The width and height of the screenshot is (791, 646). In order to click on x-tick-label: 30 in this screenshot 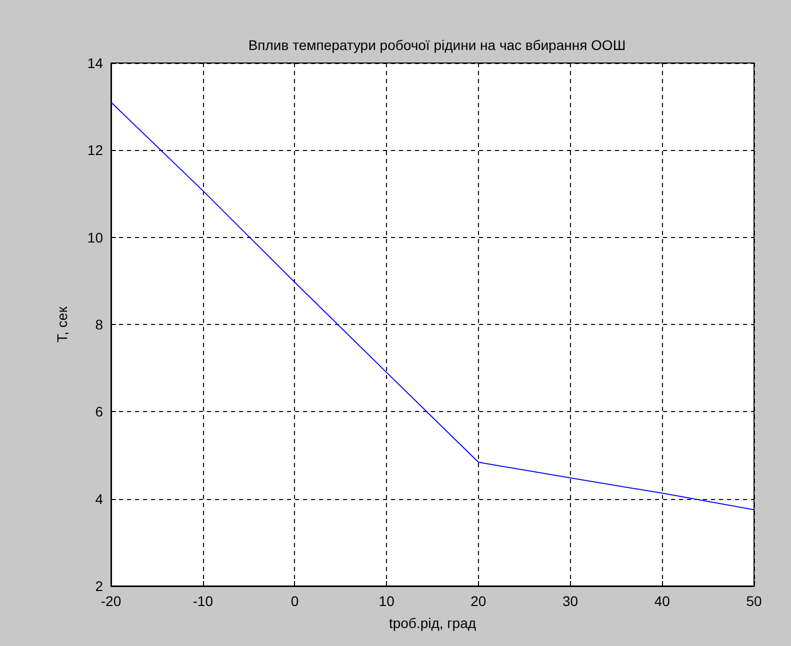, I will do `click(570, 601)`.